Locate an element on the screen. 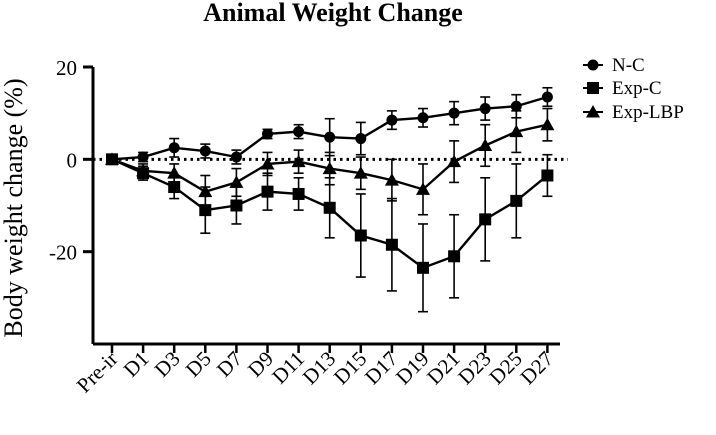  y-tick-label: -20 is located at coordinates (63, 253).